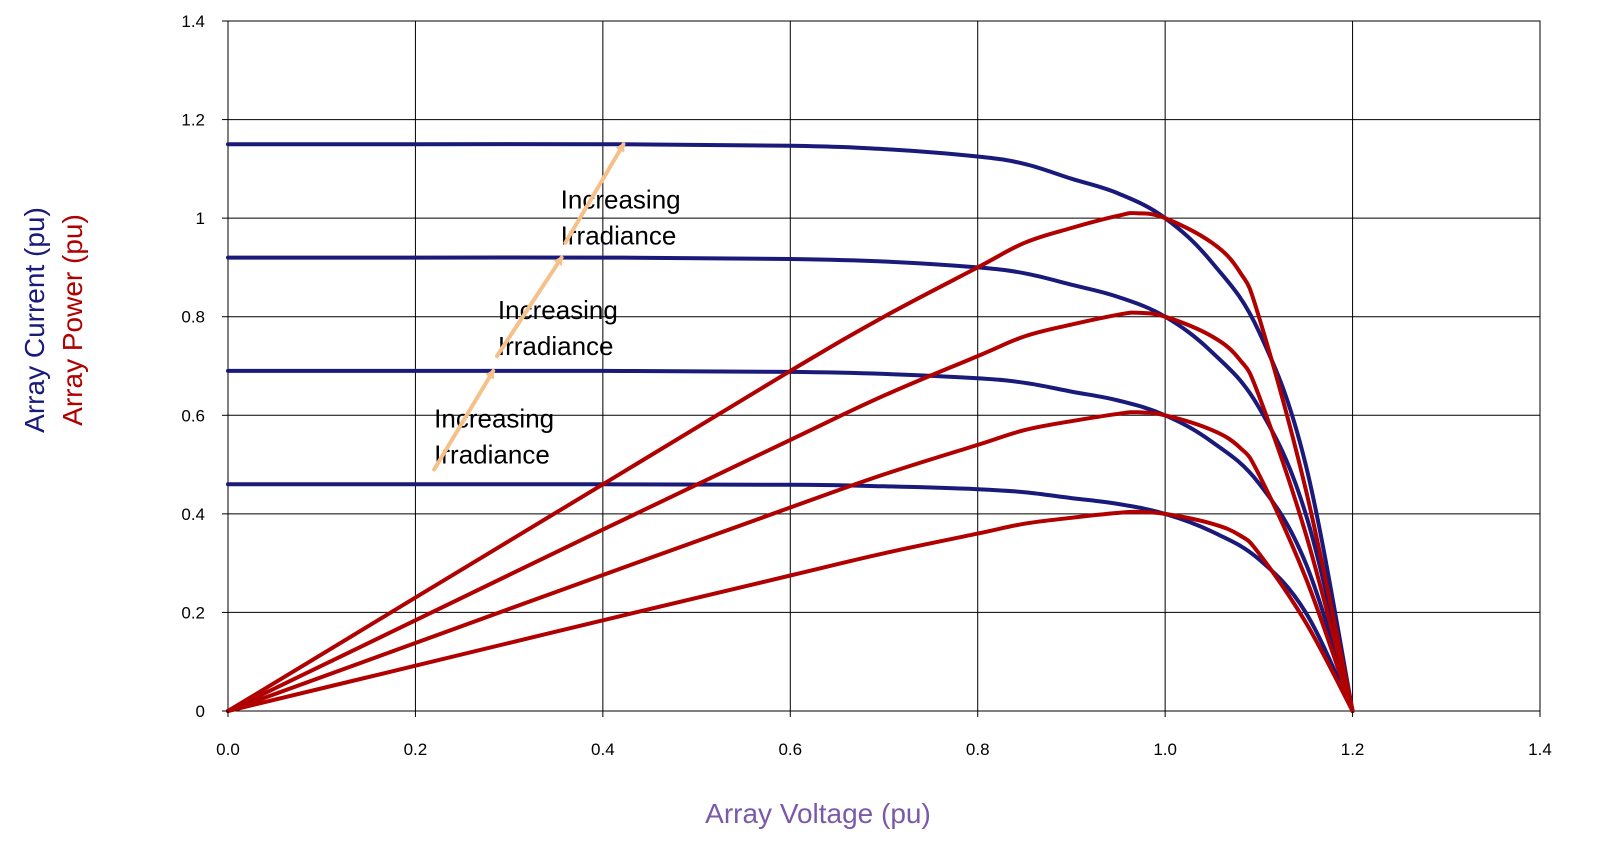 The height and width of the screenshot is (858, 1623). Describe the element at coordinates (1540, 749) in the screenshot. I see `x-tick-label: 1.4` at that location.